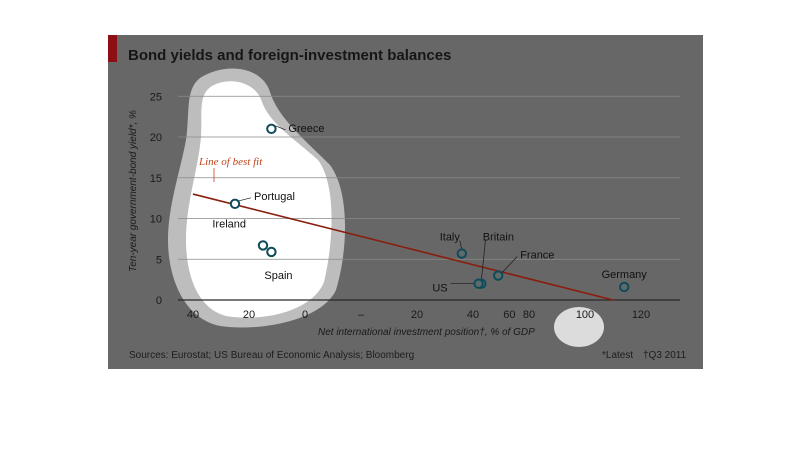 The image size is (810, 464). I want to click on fit-line-label: Line of best fit, so click(230, 162).